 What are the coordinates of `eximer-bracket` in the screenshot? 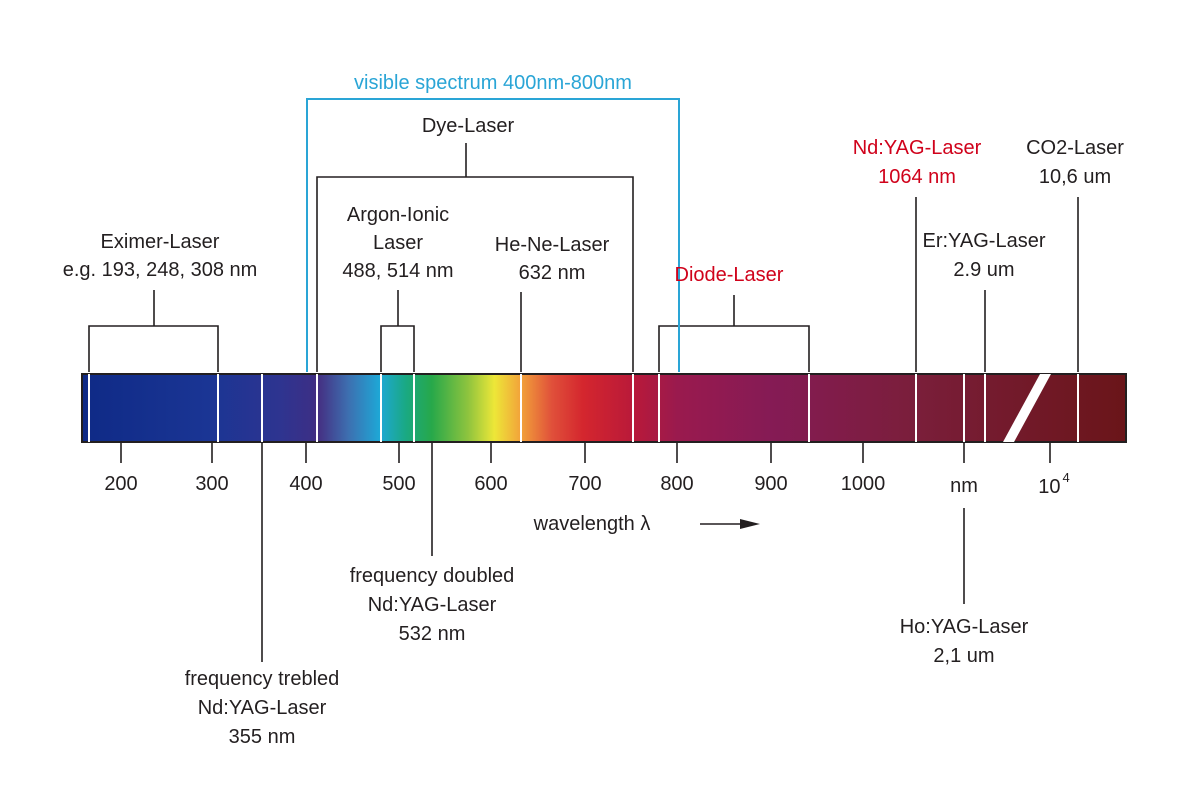 It's located at (153, 348).